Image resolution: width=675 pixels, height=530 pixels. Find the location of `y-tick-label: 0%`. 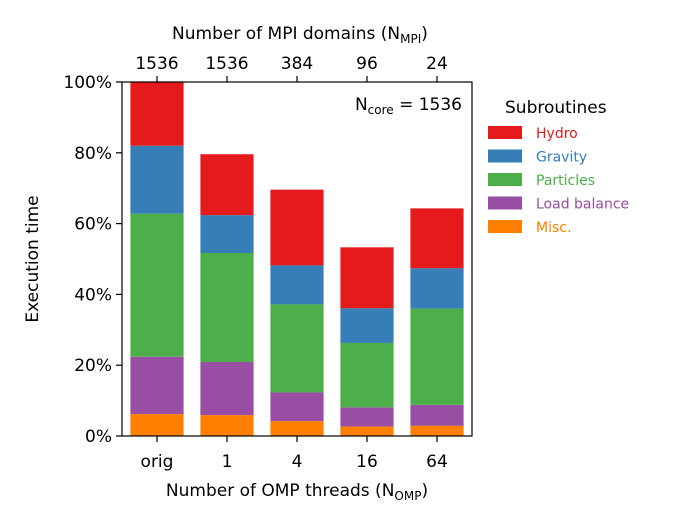

y-tick-label: 0% is located at coordinates (98, 437).